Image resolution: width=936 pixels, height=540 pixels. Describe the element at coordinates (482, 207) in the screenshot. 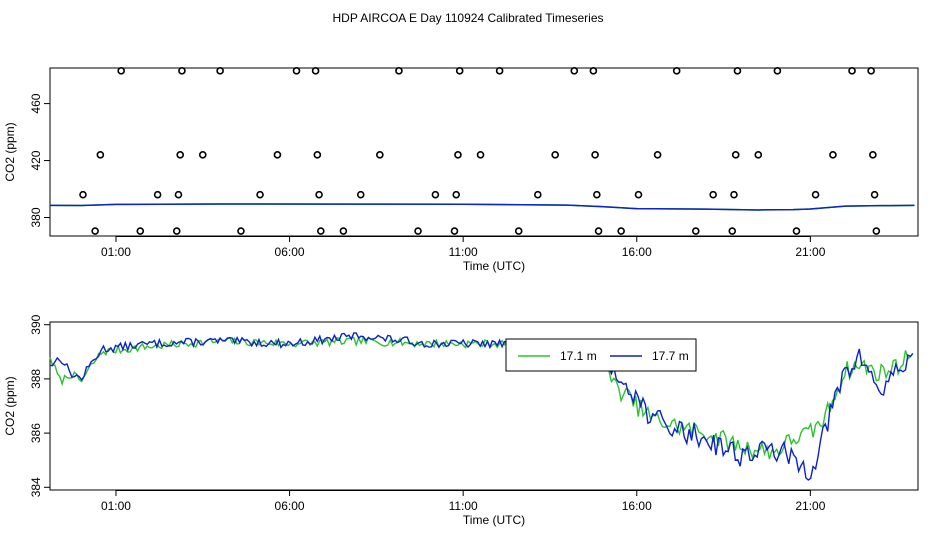

I see `series-line-blue` at that location.